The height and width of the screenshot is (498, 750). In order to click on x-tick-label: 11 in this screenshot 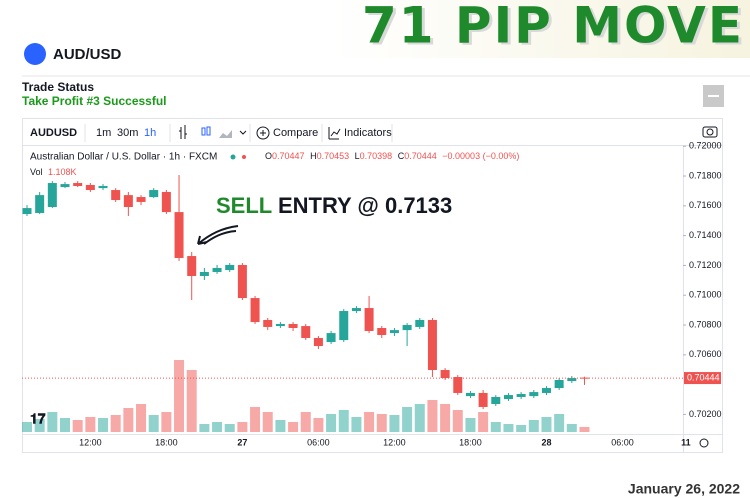, I will do `click(686, 442)`.